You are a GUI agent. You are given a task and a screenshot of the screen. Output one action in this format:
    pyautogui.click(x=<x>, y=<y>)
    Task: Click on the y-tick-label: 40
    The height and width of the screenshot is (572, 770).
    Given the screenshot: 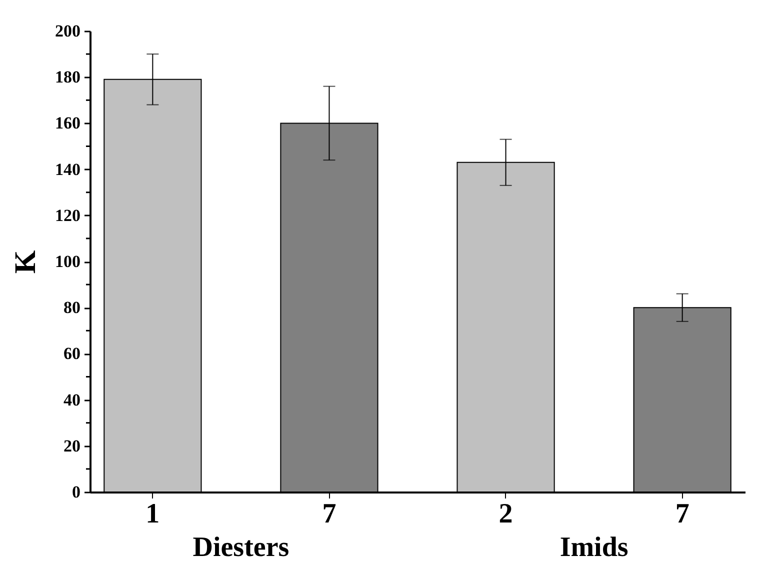 What is the action you would take?
    pyautogui.click(x=72, y=400)
    